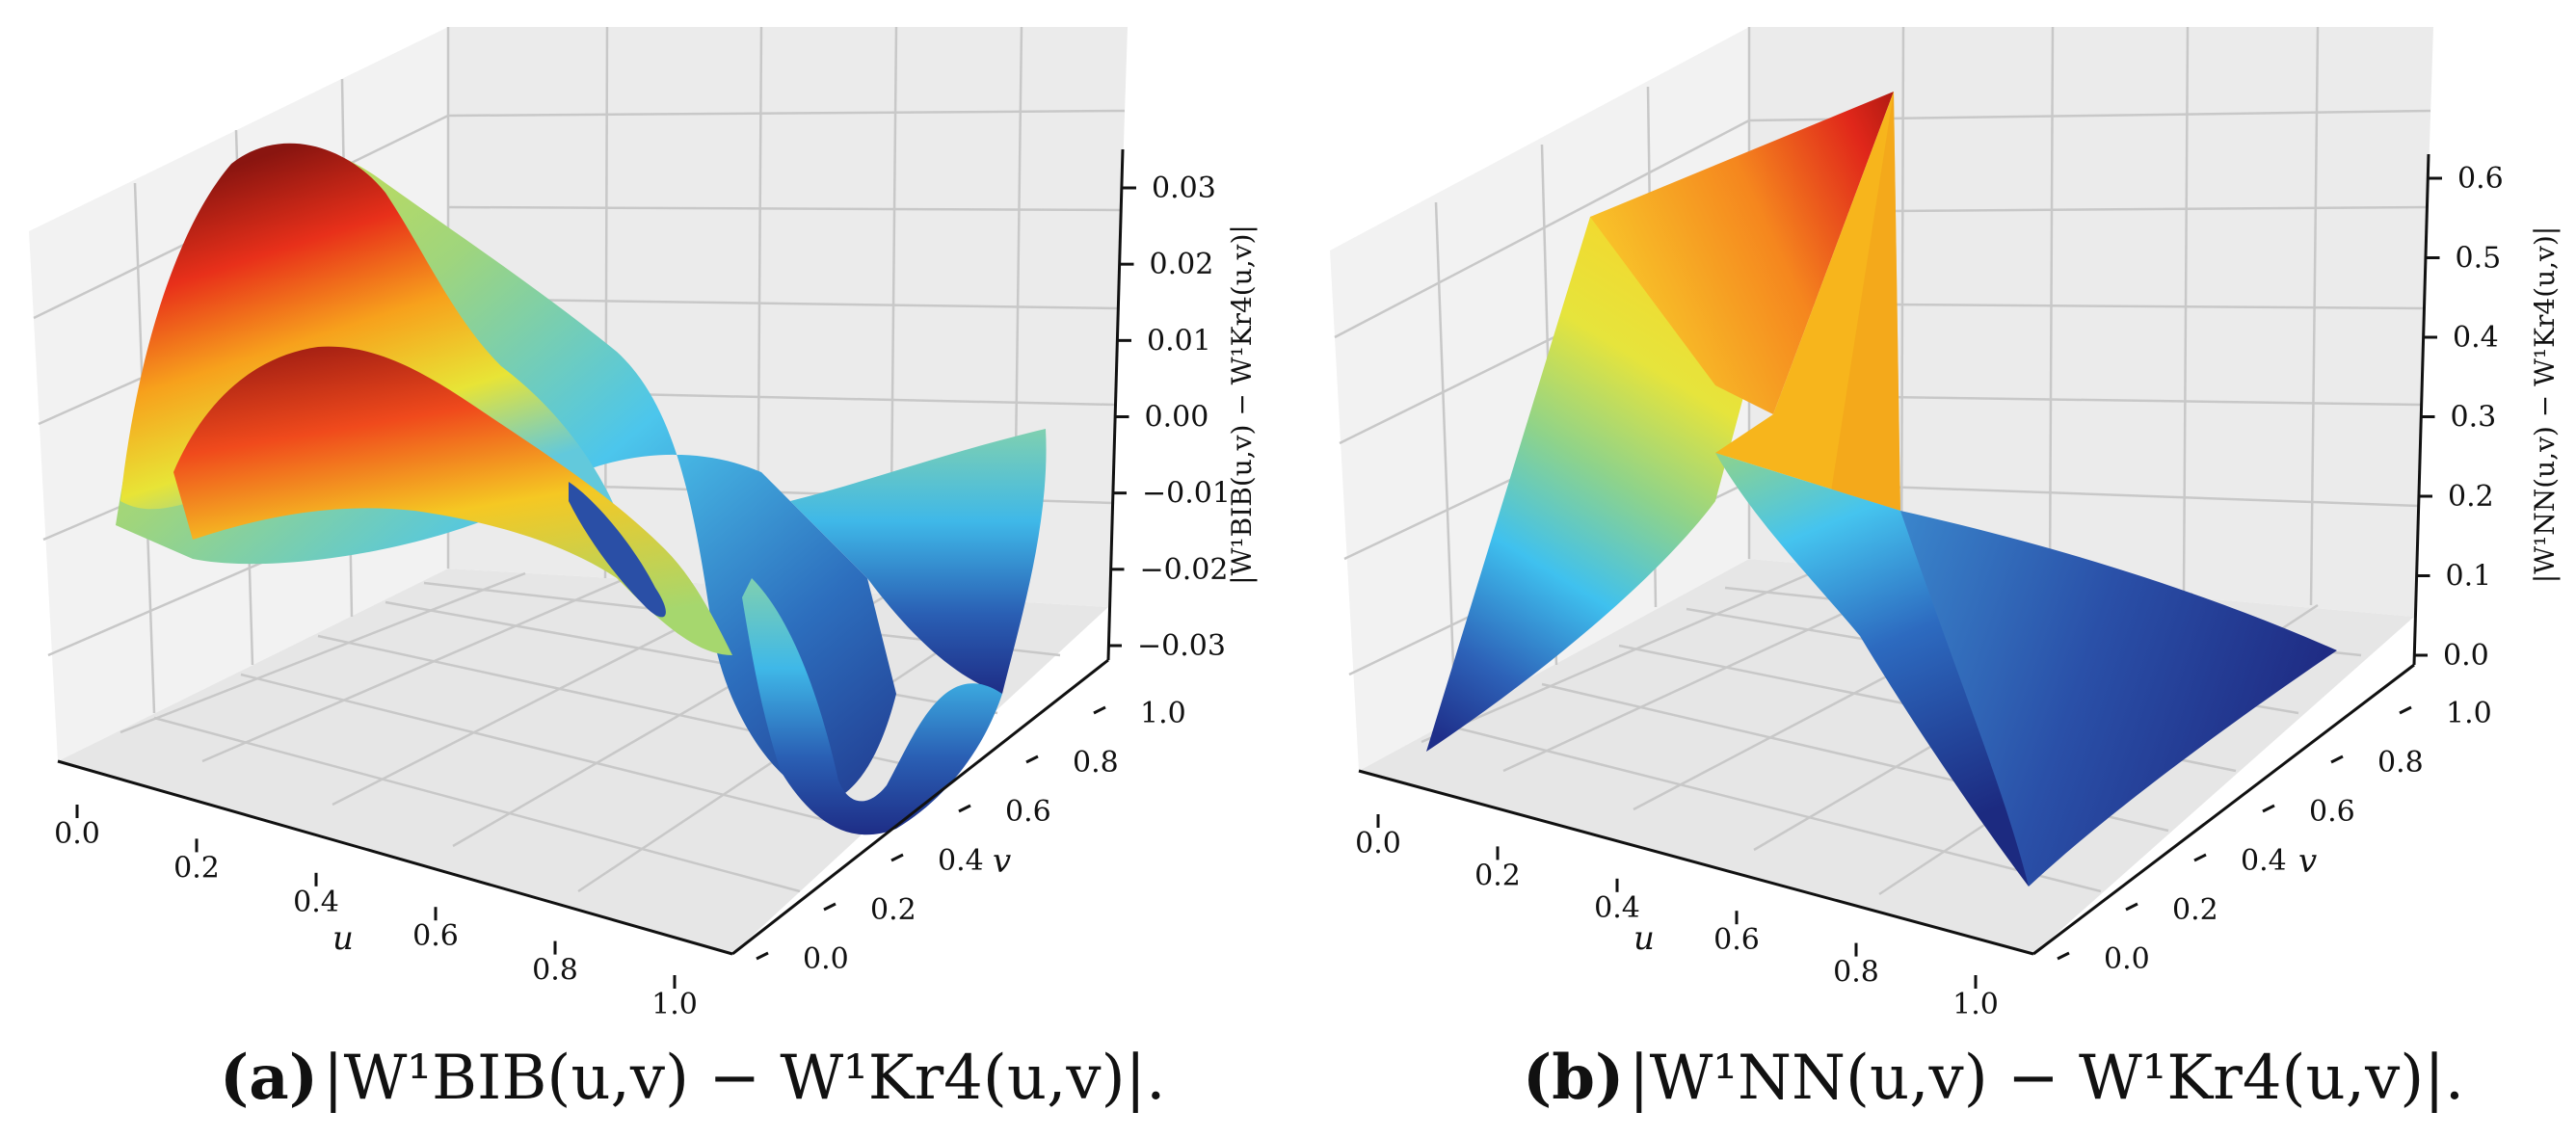 The image size is (2576, 1138). Describe the element at coordinates (1182, 264) in the screenshot. I see `z-tick-label: 0.02` at that location.